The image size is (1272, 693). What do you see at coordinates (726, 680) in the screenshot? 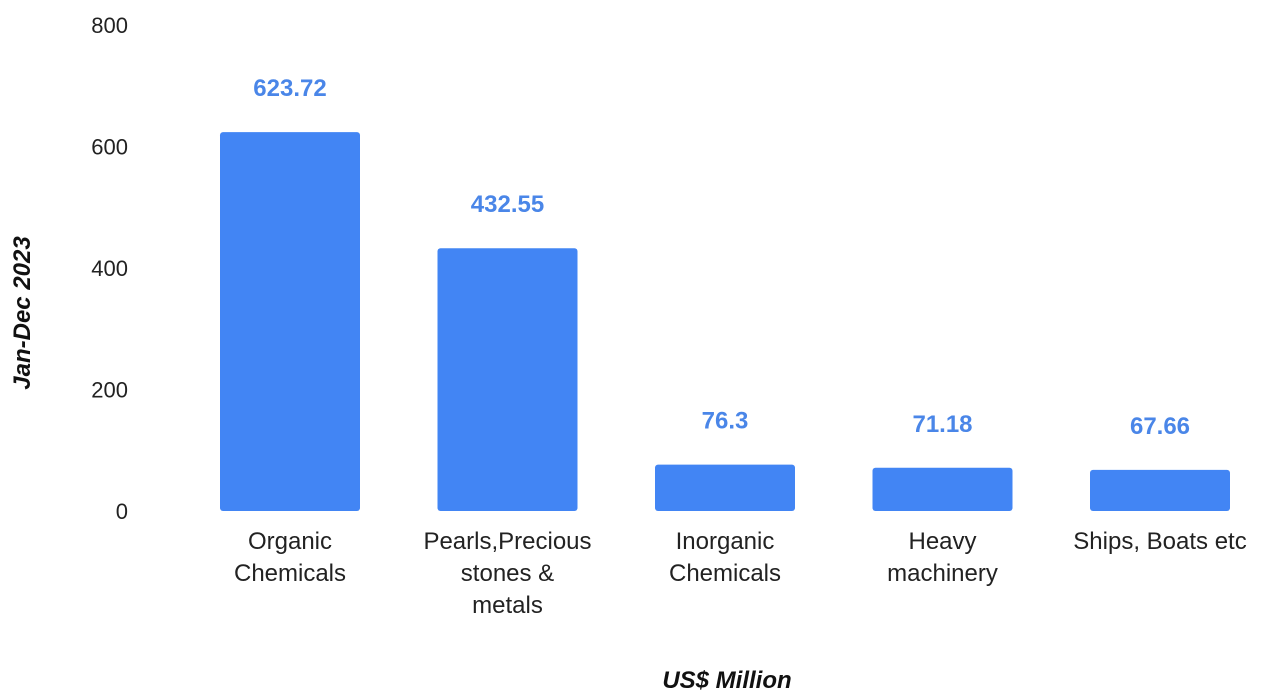
I see `x-axis-title: US$ Million` at bounding box center [726, 680].